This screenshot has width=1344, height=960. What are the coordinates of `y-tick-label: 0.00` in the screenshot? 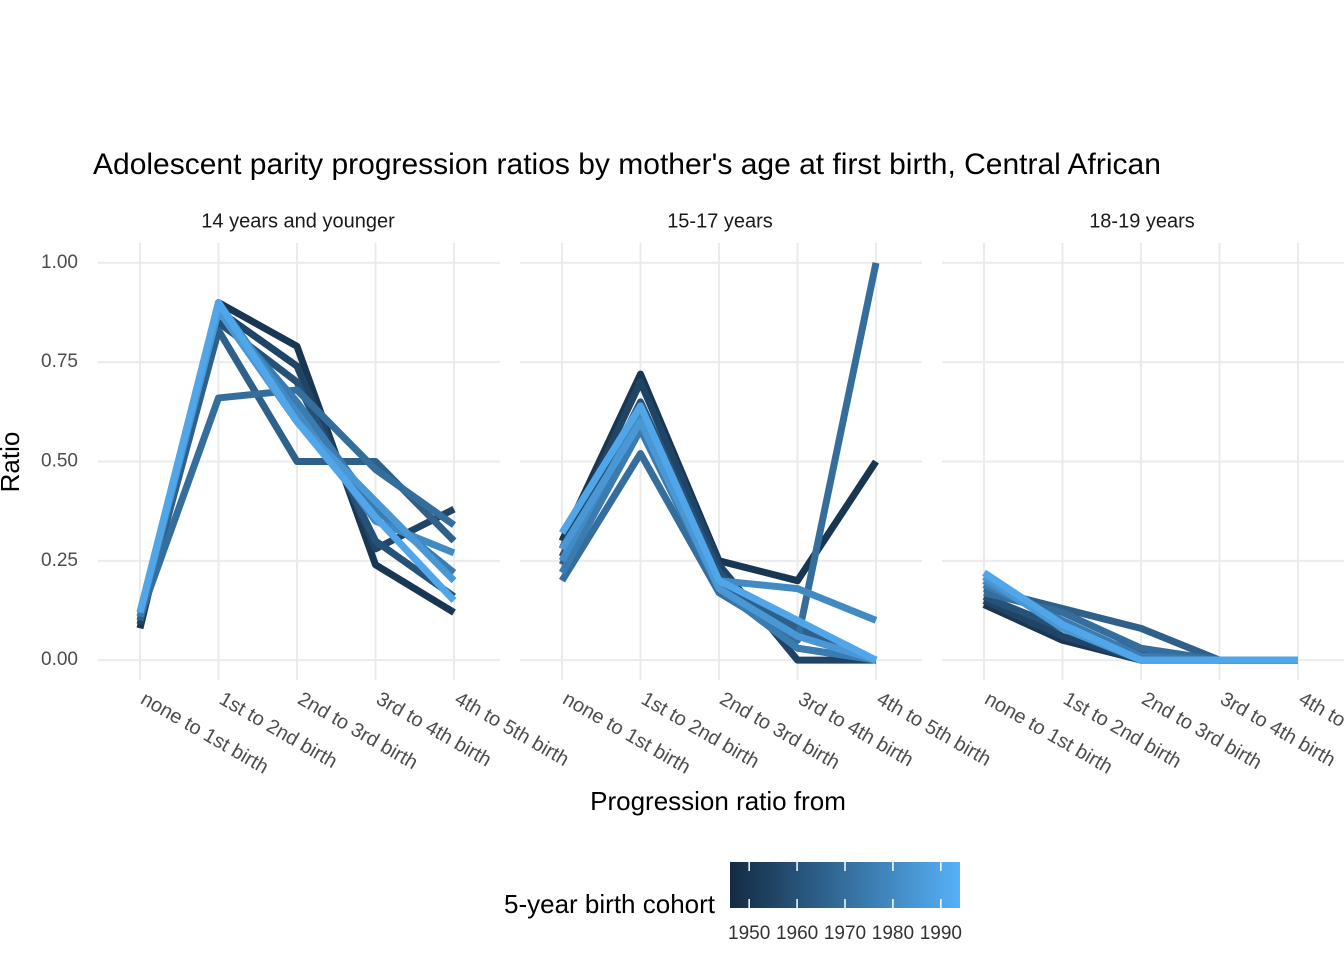 It's located at (59, 659).